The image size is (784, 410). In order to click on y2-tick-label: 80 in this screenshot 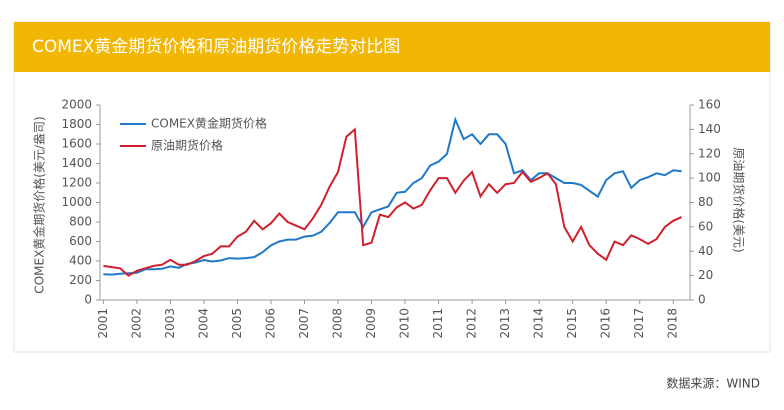, I will do `click(705, 202)`.